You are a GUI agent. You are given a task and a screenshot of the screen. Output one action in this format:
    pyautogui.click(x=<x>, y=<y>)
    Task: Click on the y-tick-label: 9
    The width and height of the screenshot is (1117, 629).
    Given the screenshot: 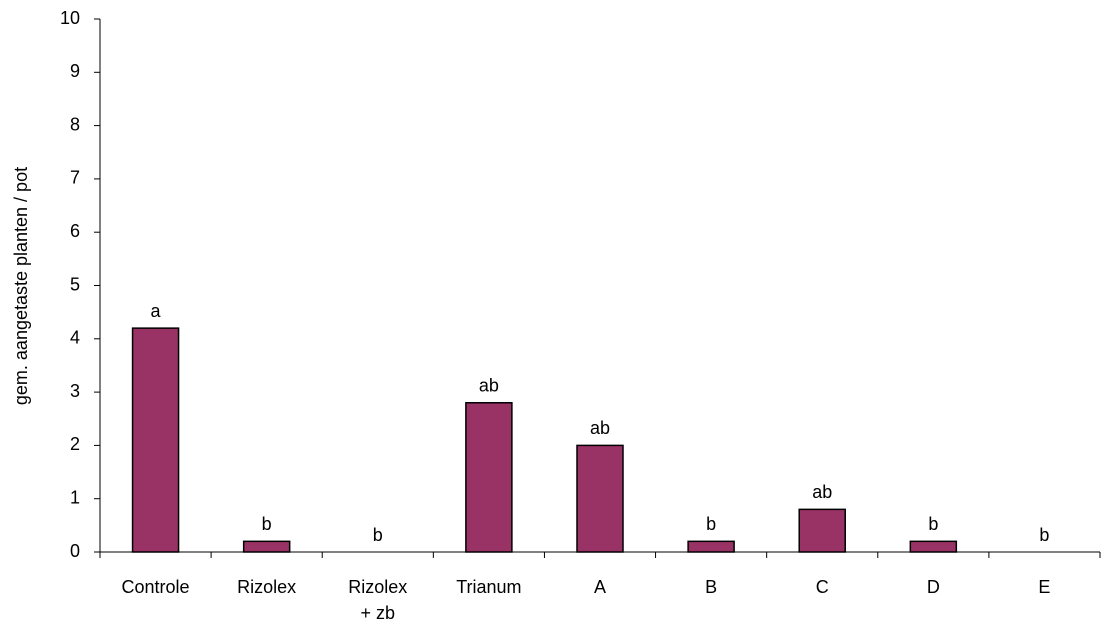 What is the action you would take?
    pyautogui.click(x=75, y=71)
    